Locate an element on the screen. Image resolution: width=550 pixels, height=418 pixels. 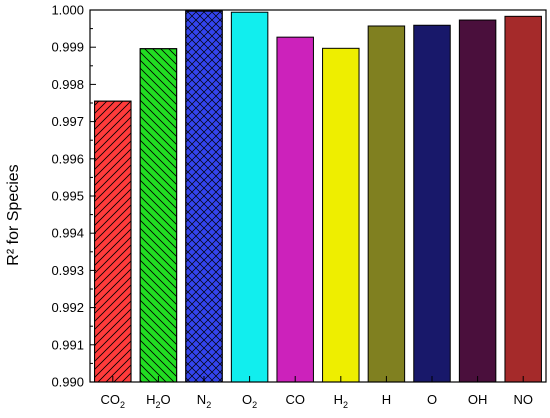
x-category-label: OH is located at coordinates (478, 399).